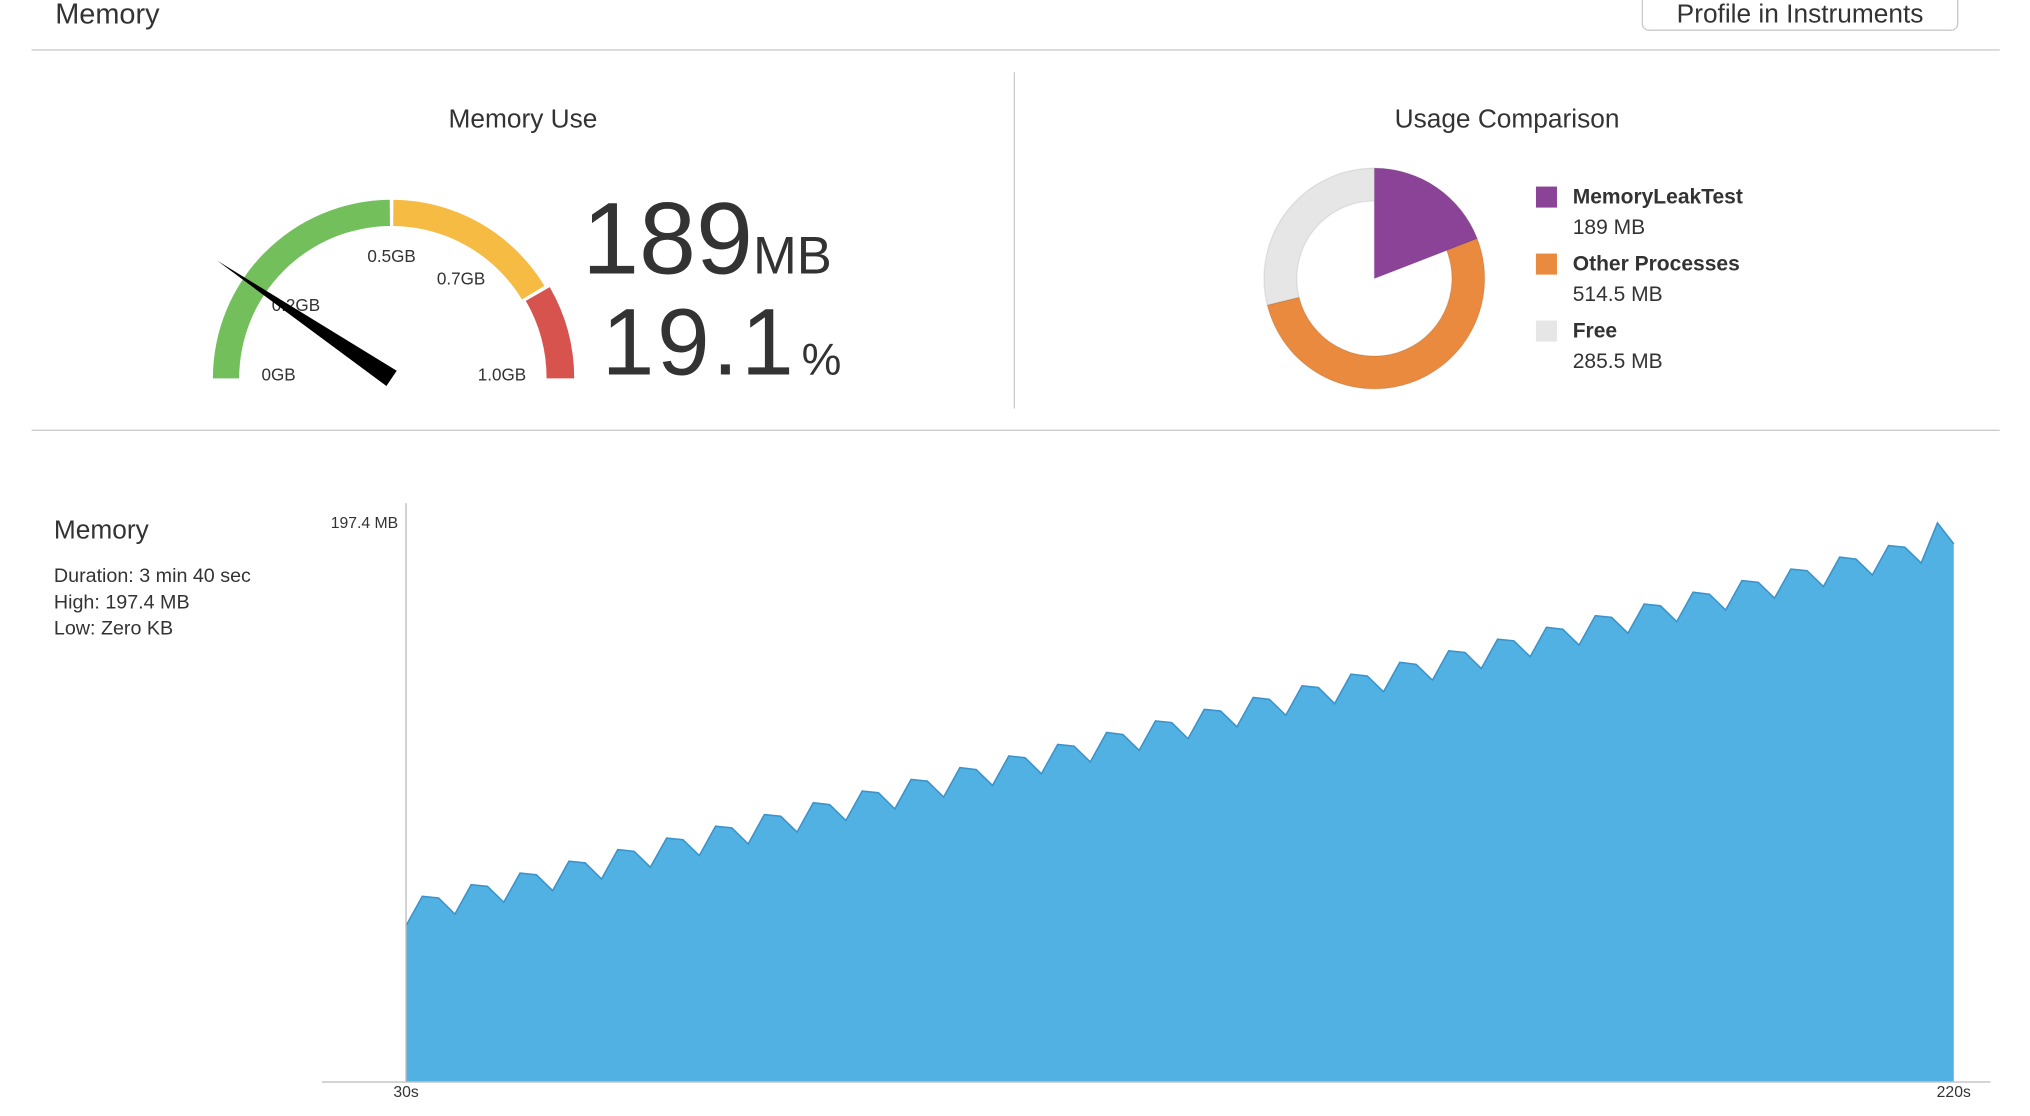  Describe the element at coordinates (667, 237) in the screenshot. I see `memory-number: 189` at that location.